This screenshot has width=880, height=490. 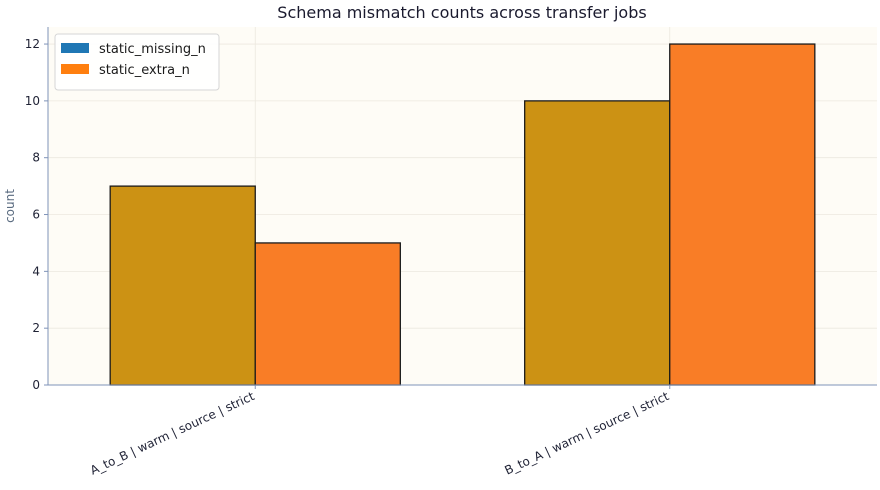 What do you see at coordinates (32, 44) in the screenshot?
I see `y-tick-label: 12` at bounding box center [32, 44].